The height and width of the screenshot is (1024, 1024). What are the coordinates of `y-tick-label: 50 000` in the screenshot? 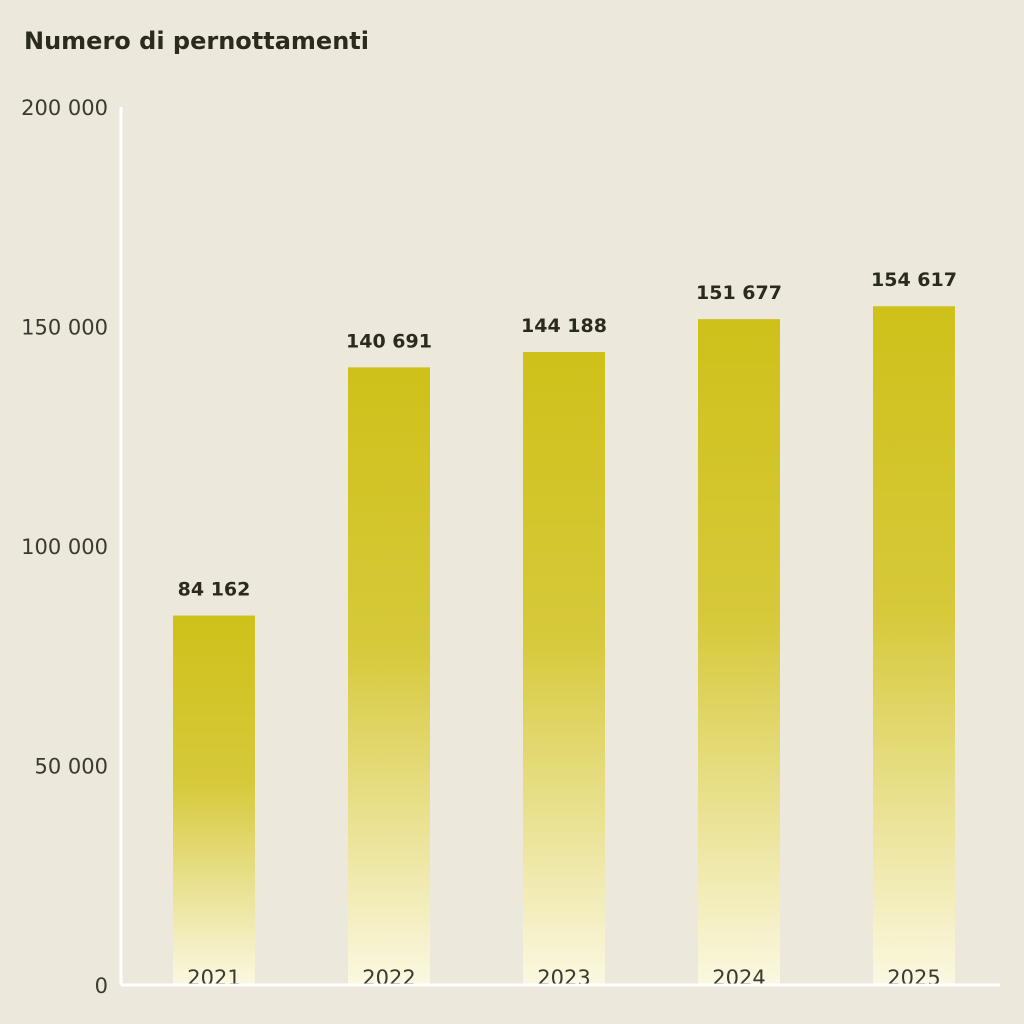 It's located at (71, 767).